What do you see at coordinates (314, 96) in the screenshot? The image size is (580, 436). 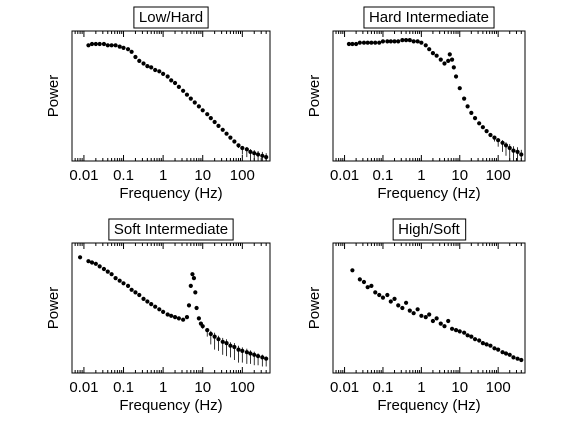 I see `y-axis-label: Power` at bounding box center [314, 96].